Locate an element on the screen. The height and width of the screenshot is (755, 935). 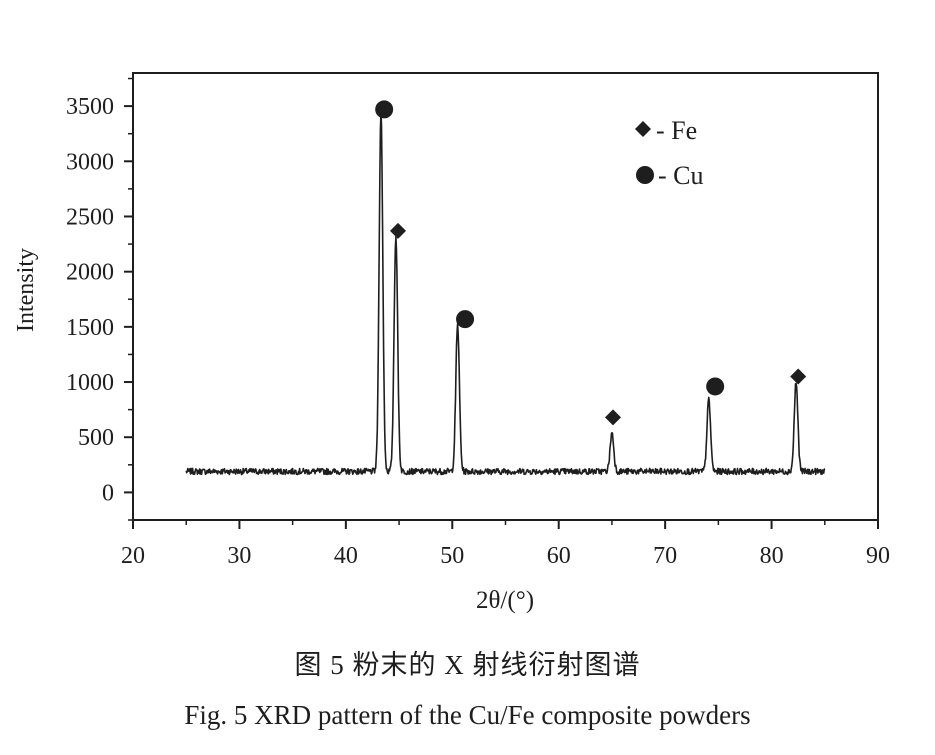
y-axis-label: Intensity is located at coordinates (26, 290).